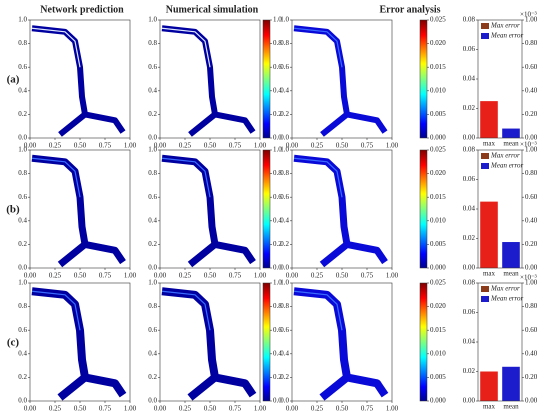  Describe the element at coordinates (469, 238) in the screenshot. I see `y-tick-label: 0.02` at that location.